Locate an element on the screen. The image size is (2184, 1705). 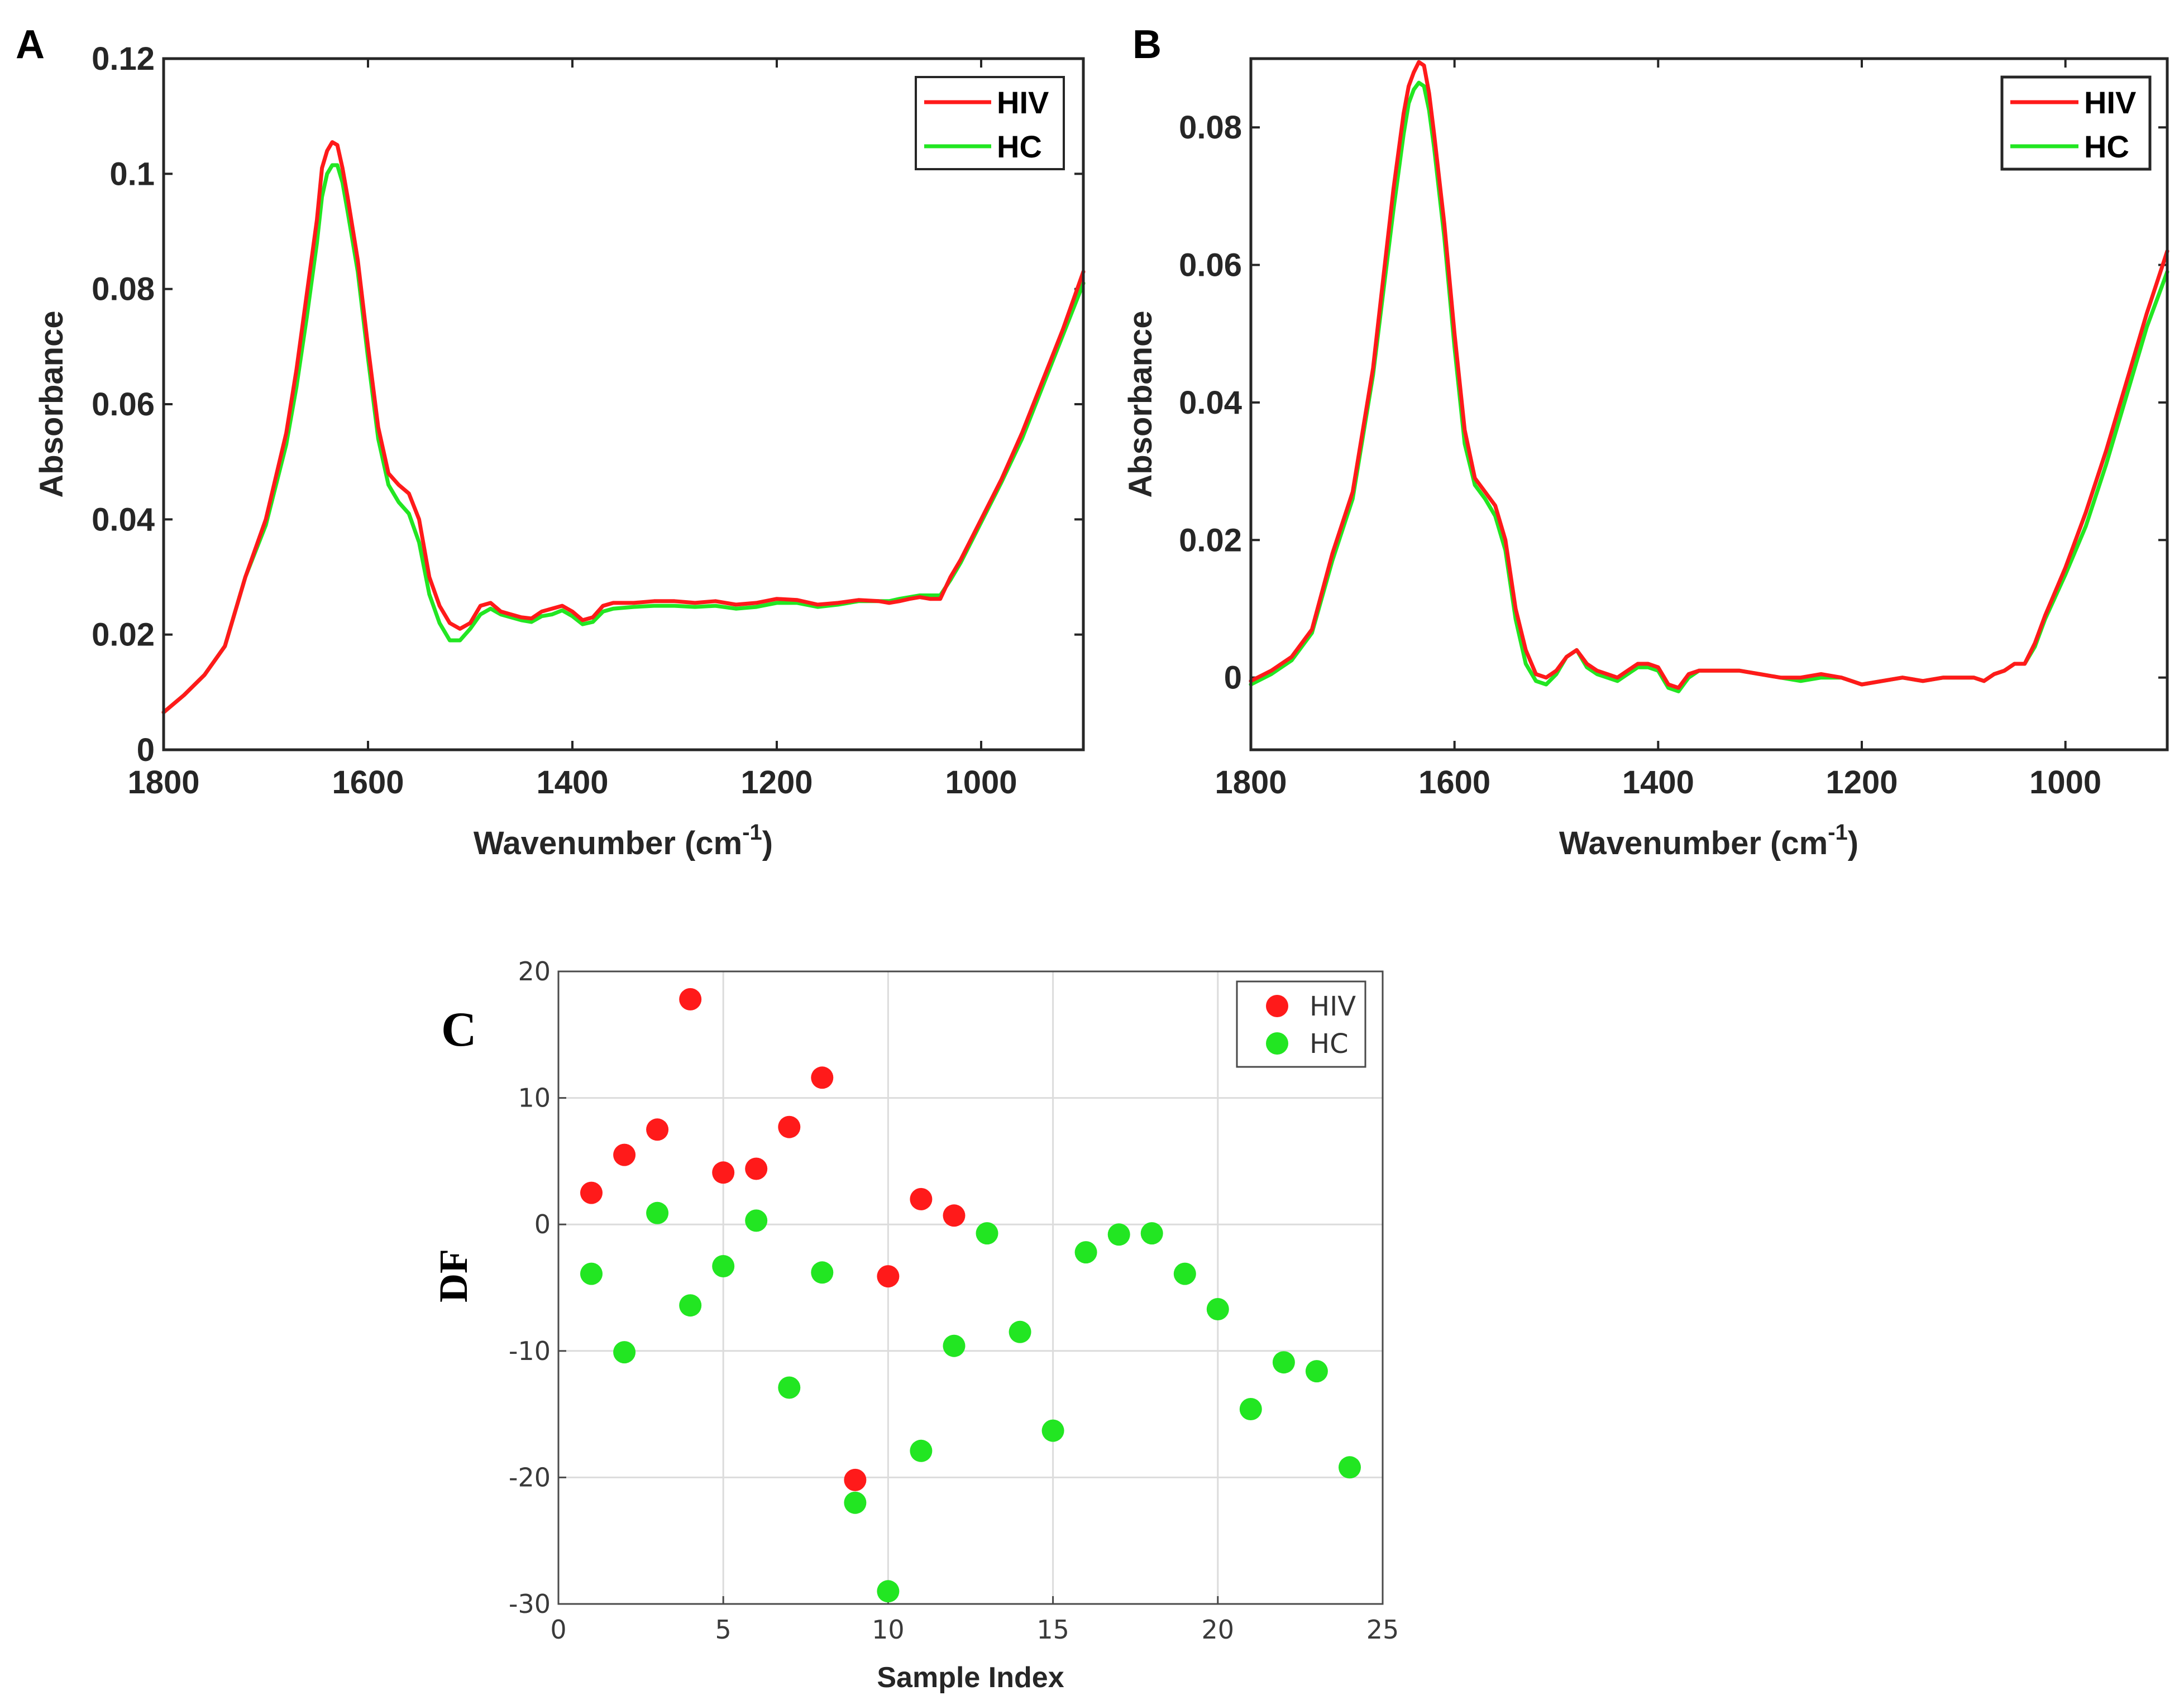
panel-b-x-tick-label: 1400 is located at coordinates (1658, 782).